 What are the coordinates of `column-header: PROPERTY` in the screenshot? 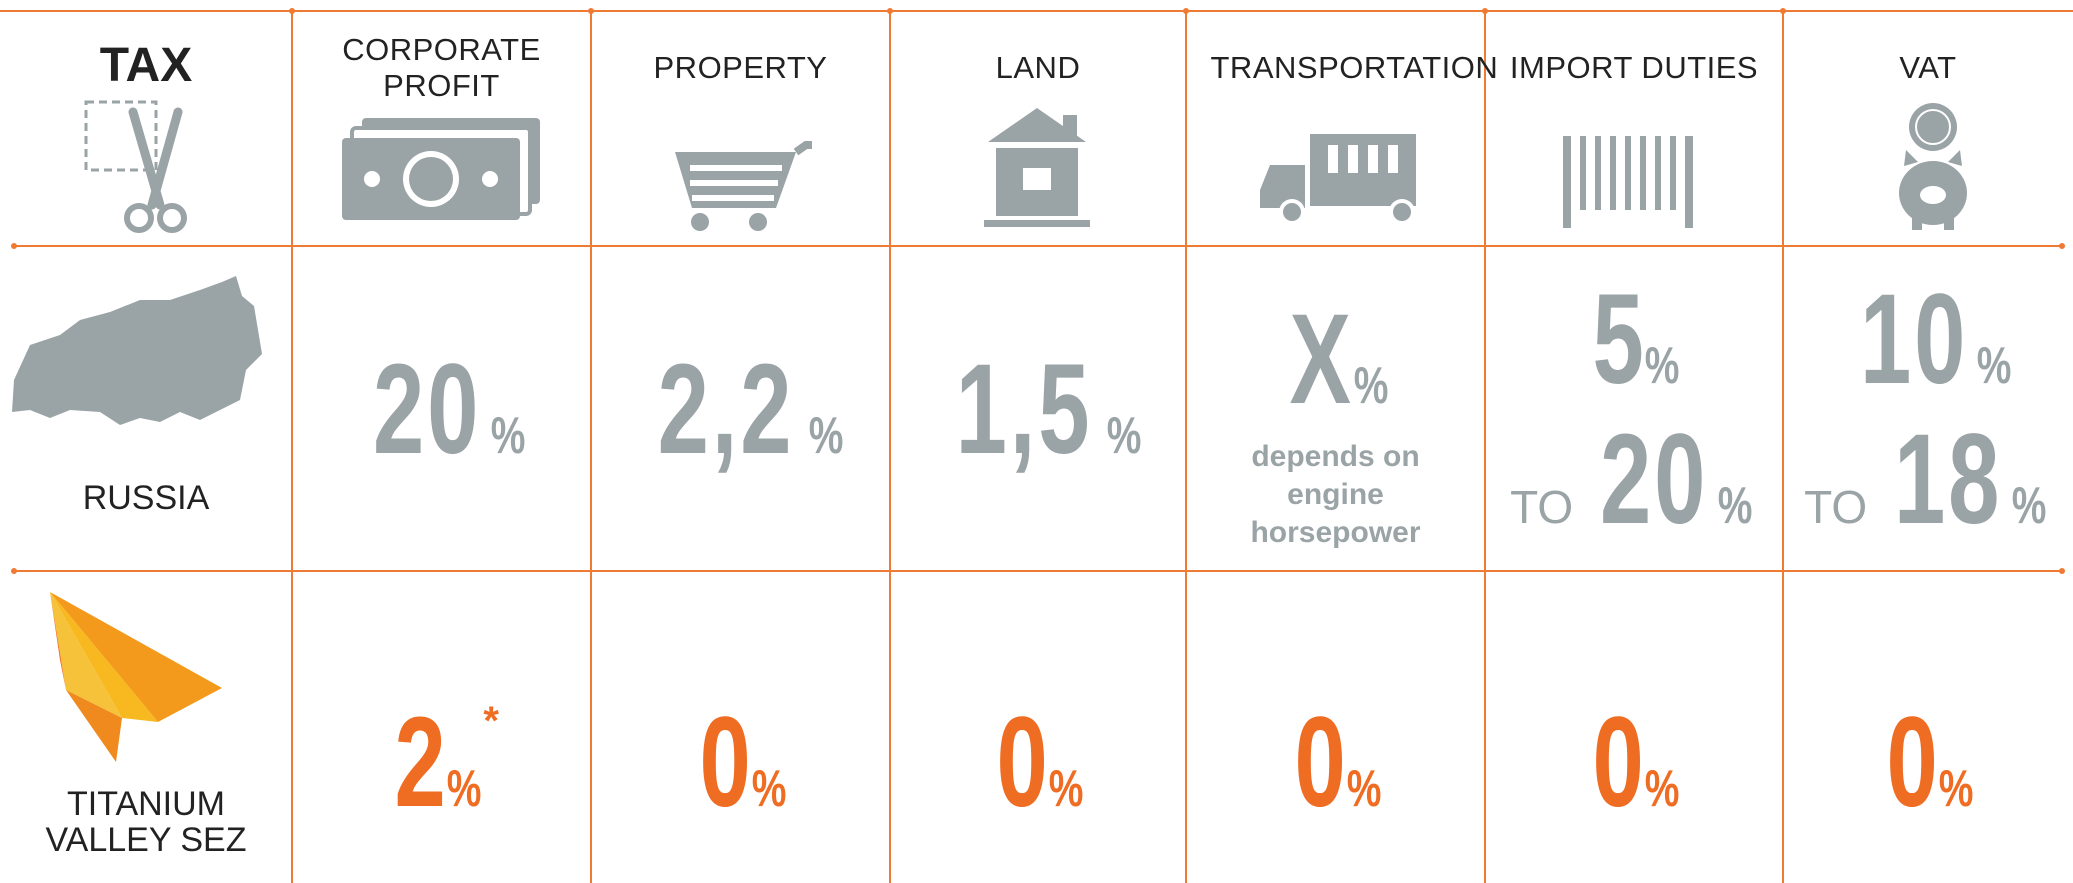 It's located at (740, 68).